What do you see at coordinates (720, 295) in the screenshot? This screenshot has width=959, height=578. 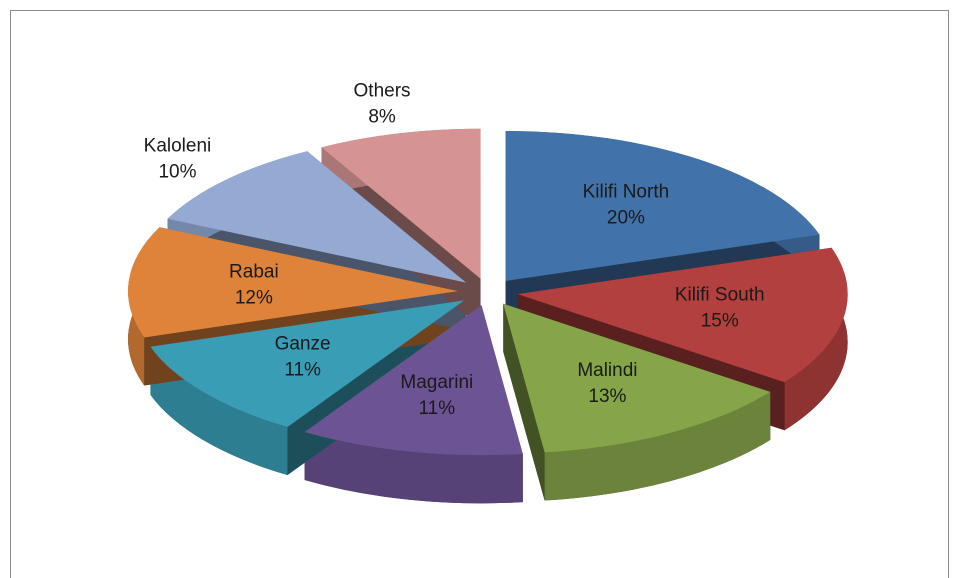 I see `category-label: Kilifi South` at bounding box center [720, 295].